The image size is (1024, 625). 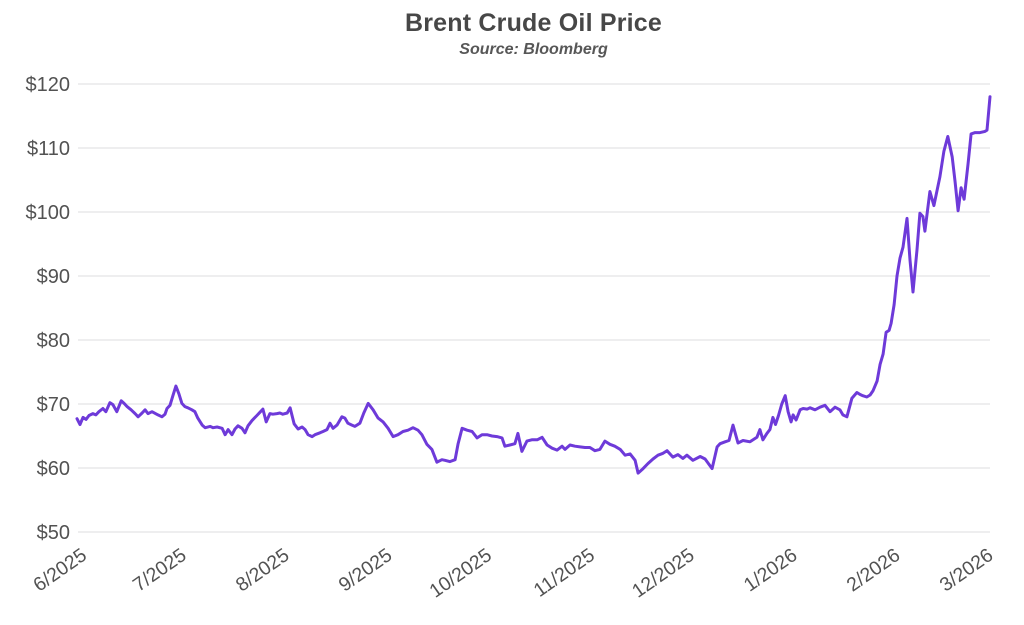 What do you see at coordinates (966, 570) in the screenshot?
I see `x-tick-label: 3/2026` at bounding box center [966, 570].